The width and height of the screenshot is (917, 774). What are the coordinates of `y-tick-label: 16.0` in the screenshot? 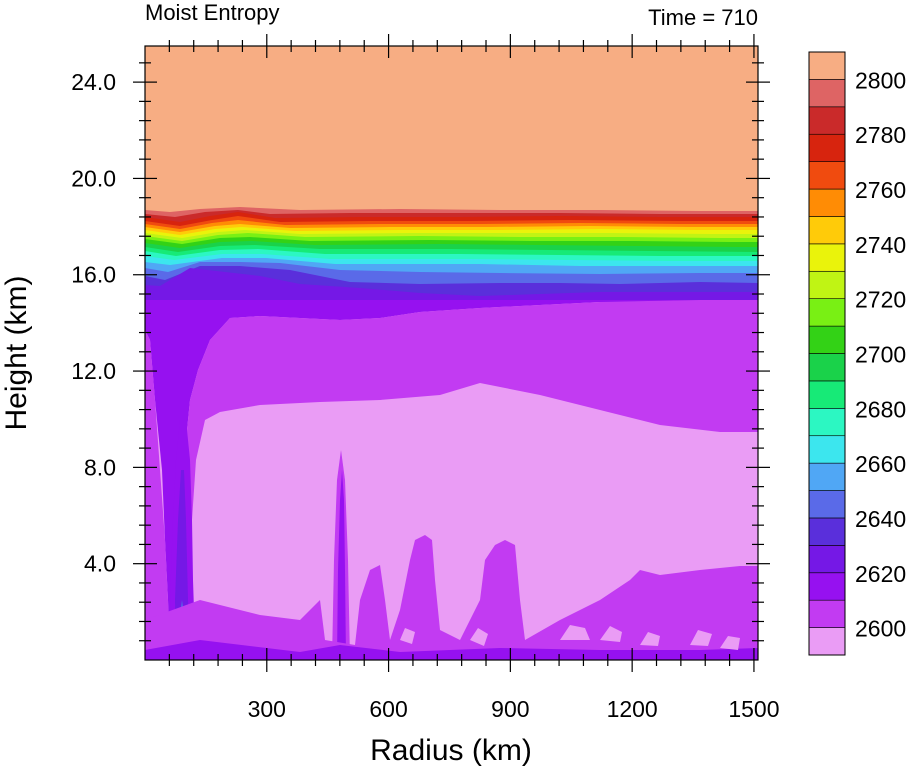 It's located at (93, 275).